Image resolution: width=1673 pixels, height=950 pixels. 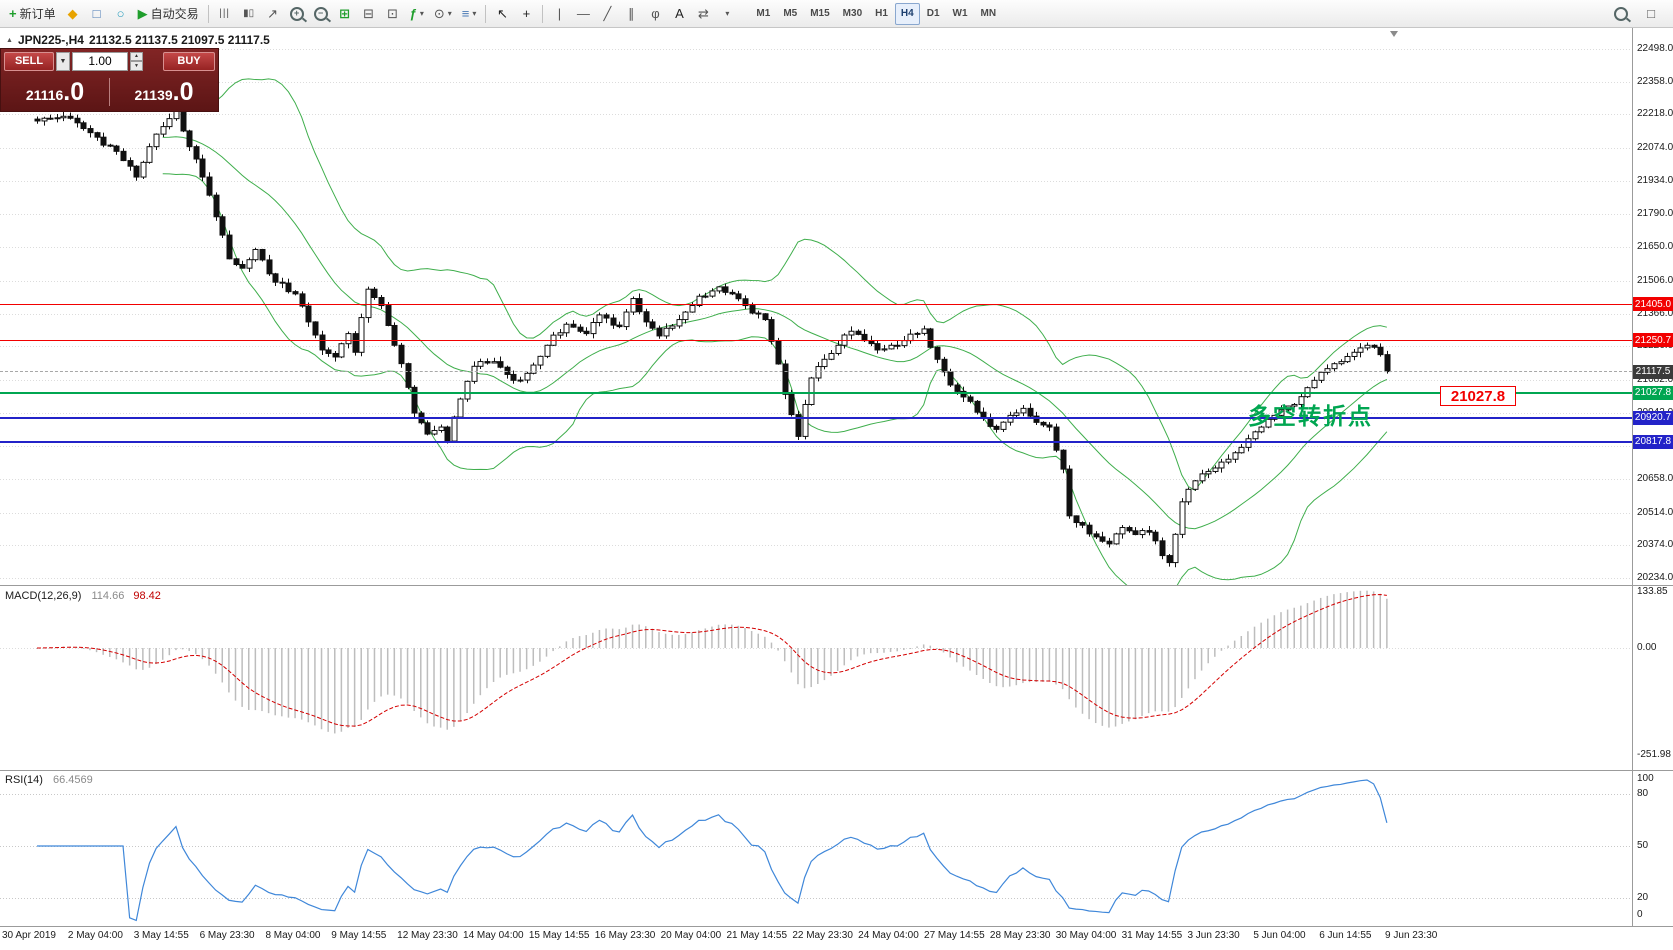 I want to click on timeframe-button-mn: MN, so click(x=988, y=13).